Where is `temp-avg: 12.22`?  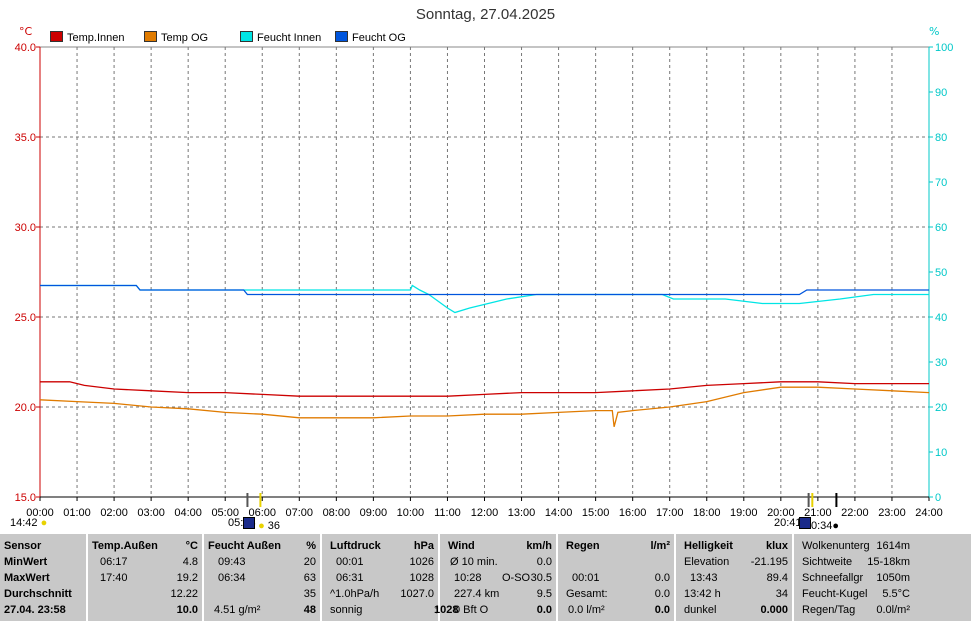
temp-avg: 12.22 is located at coordinates (184, 594).